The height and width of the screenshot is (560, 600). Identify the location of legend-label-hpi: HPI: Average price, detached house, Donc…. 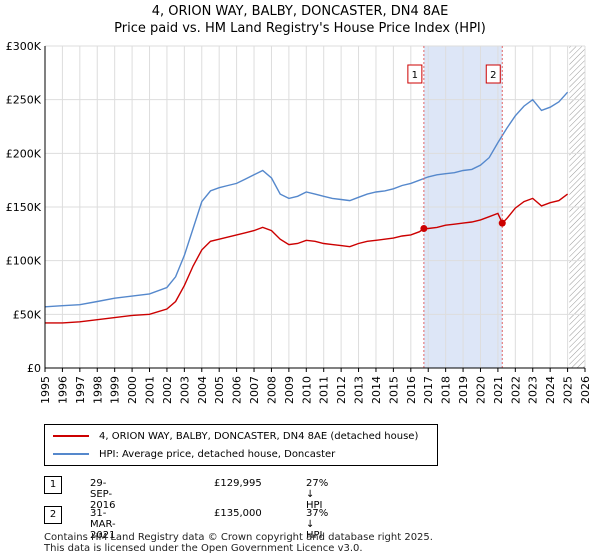
(217, 454).